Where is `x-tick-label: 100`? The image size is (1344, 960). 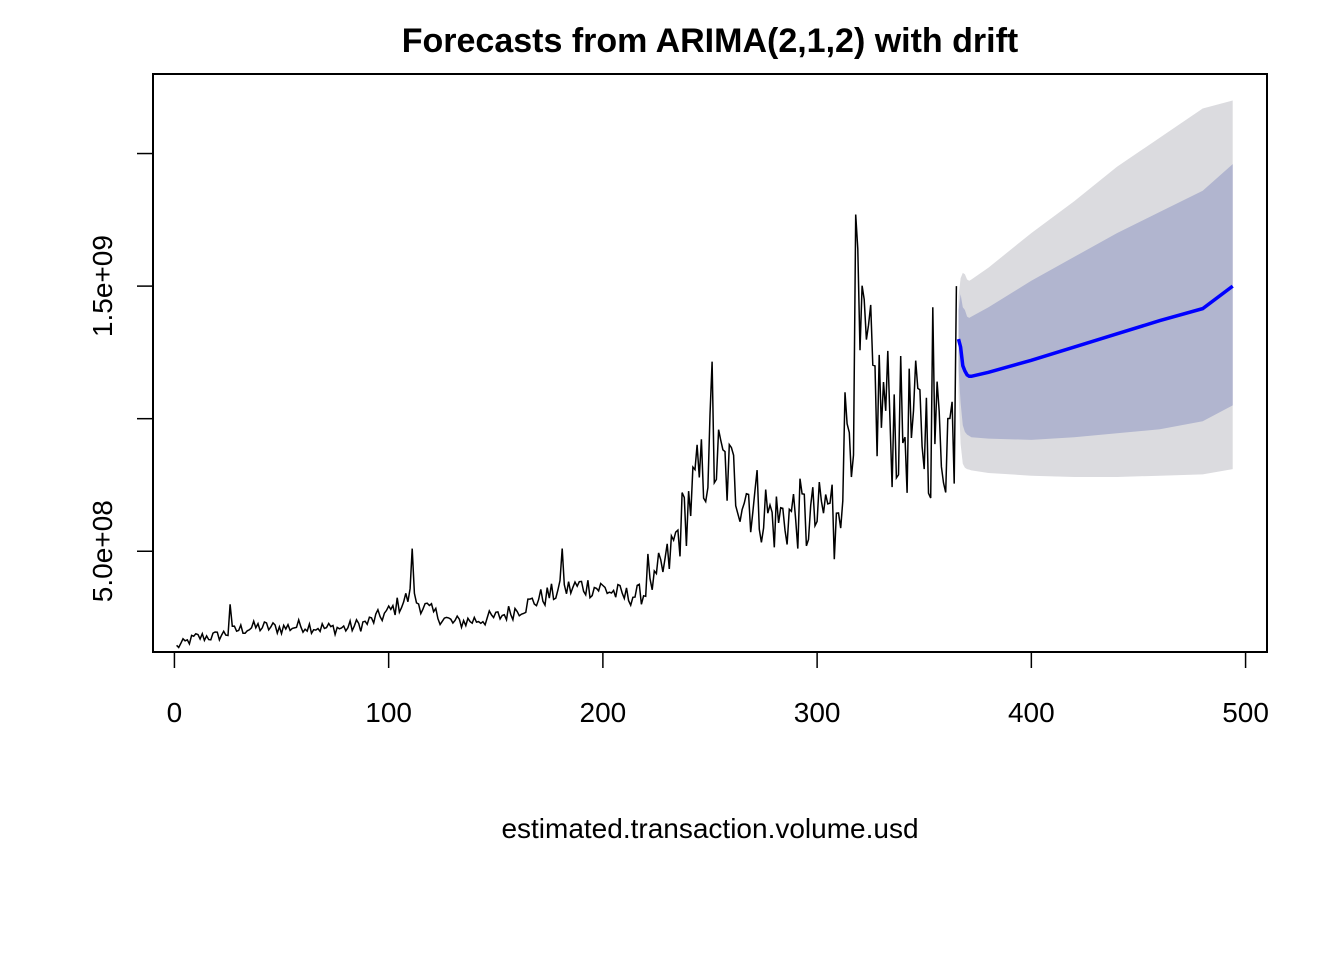 x-tick-label: 100 is located at coordinates (388, 712).